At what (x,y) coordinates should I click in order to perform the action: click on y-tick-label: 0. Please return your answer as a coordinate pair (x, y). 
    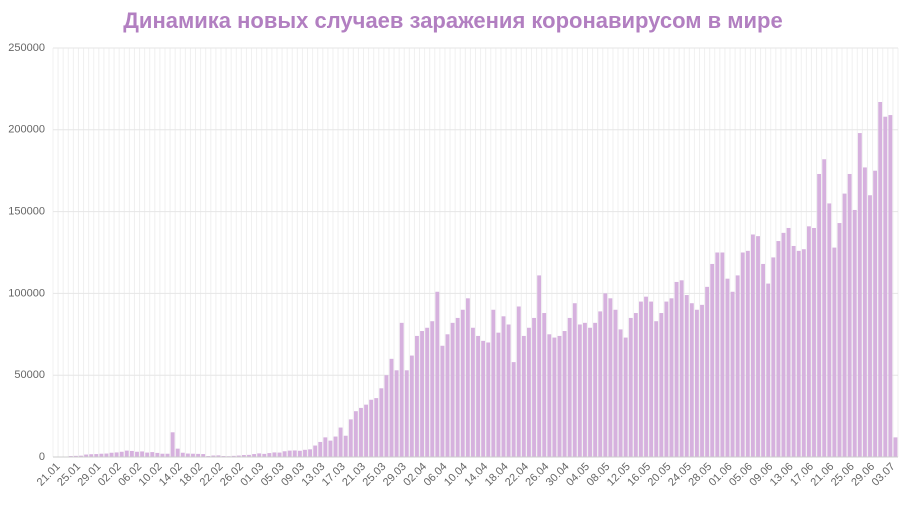
    Looking at the image, I should click on (42, 457).